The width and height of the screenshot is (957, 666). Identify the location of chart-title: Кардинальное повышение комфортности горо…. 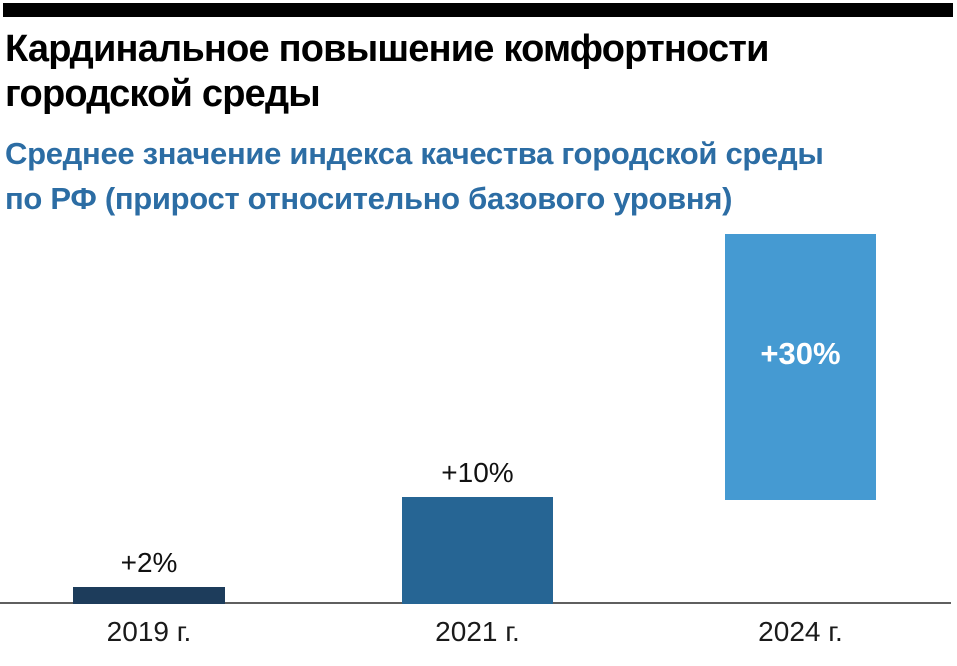
(387, 72).